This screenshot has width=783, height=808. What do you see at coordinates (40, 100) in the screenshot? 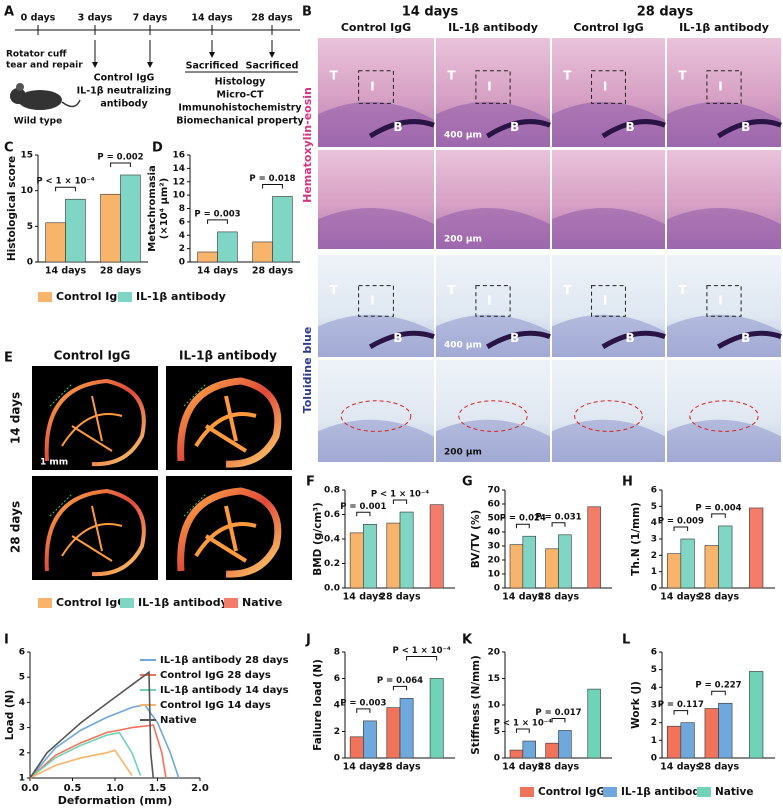
I see `mouse-body` at bounding box center [40, 100].